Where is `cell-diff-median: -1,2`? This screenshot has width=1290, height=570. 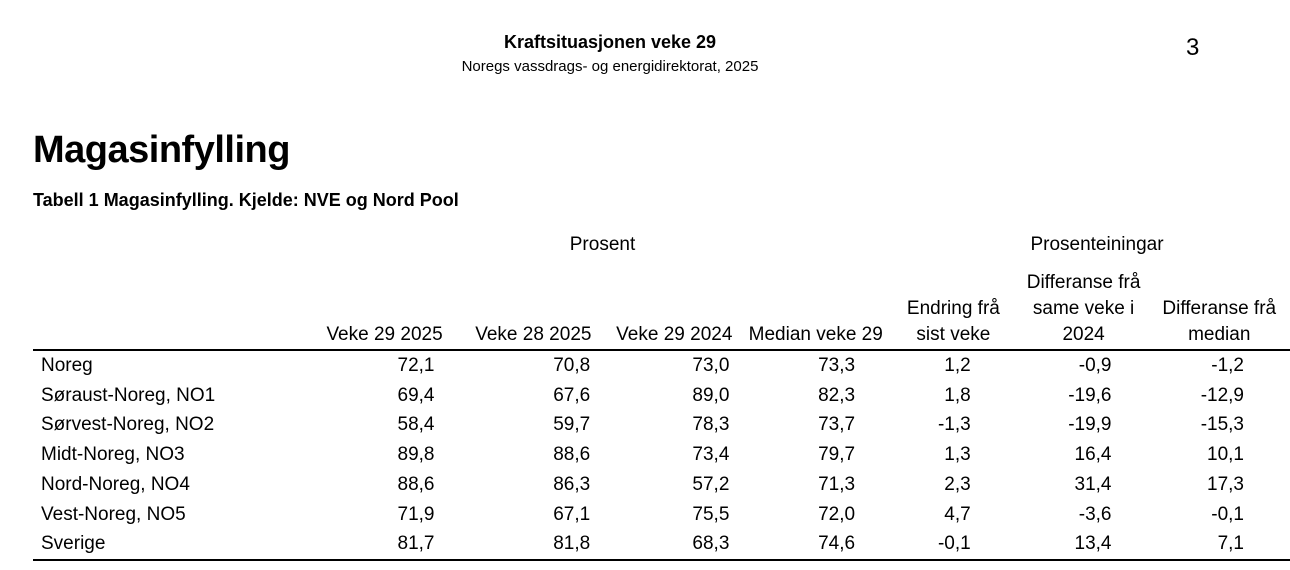
cell-diff-median: -1,2 is located at coordinates (1227, 365).